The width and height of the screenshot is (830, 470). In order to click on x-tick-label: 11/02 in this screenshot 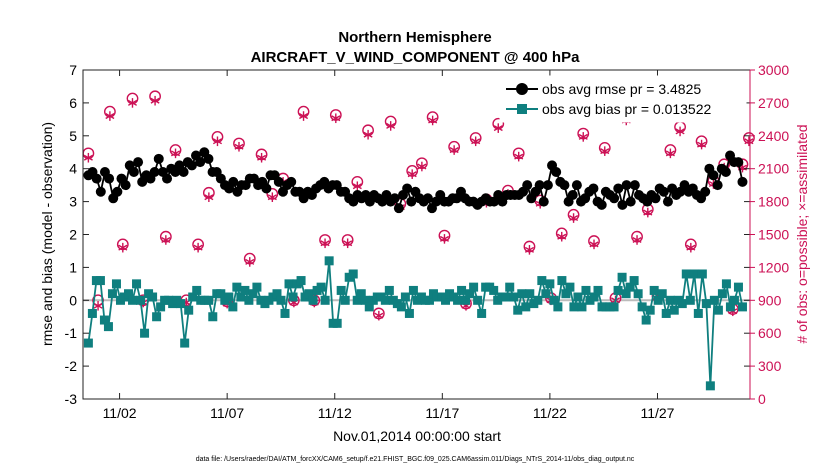, I will do `click(120, 413)`.